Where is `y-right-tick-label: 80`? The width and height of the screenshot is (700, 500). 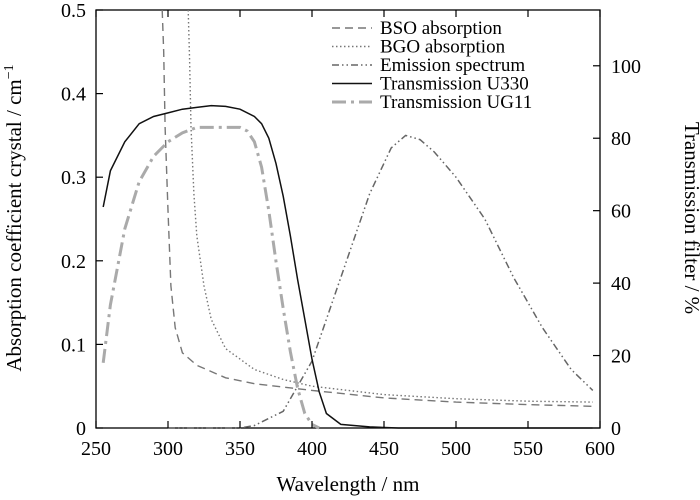 y-right-tick-label: 80 is located at coordinates (621, 139).